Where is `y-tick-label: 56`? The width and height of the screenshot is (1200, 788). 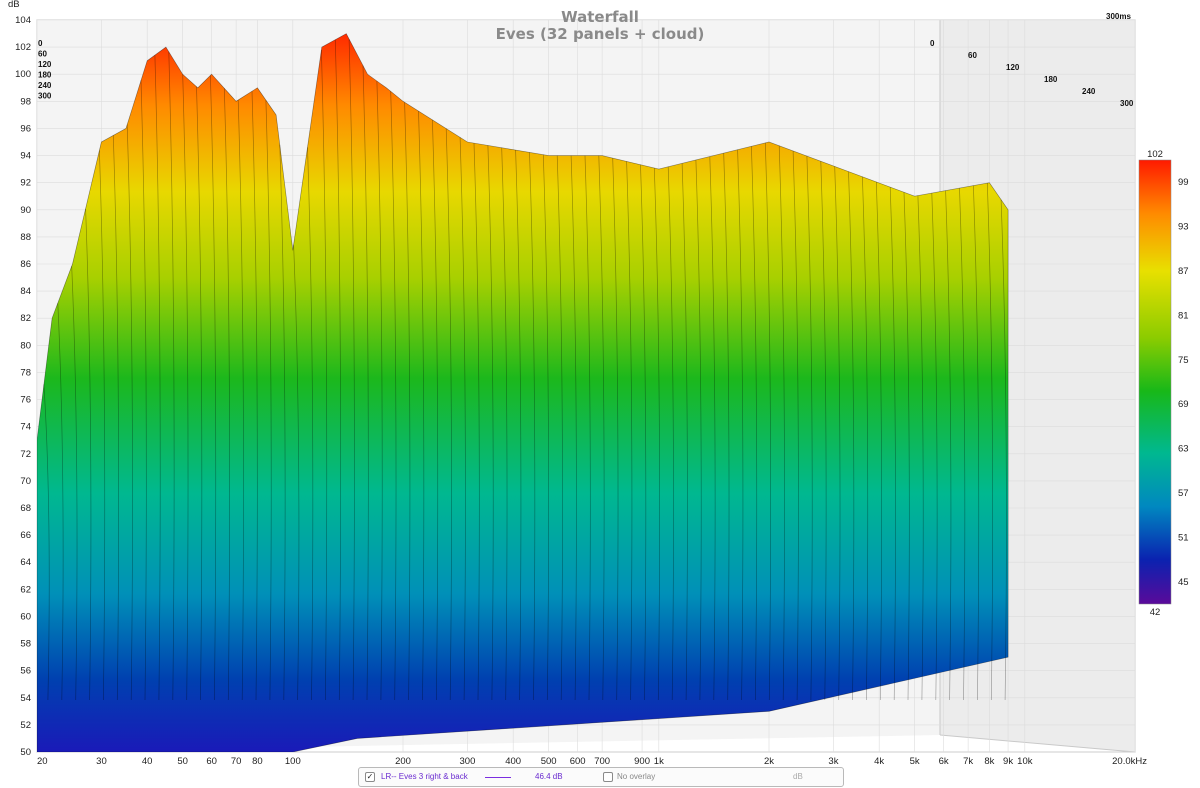
y-tick-label: 56 is located at coordinates (25, 671).